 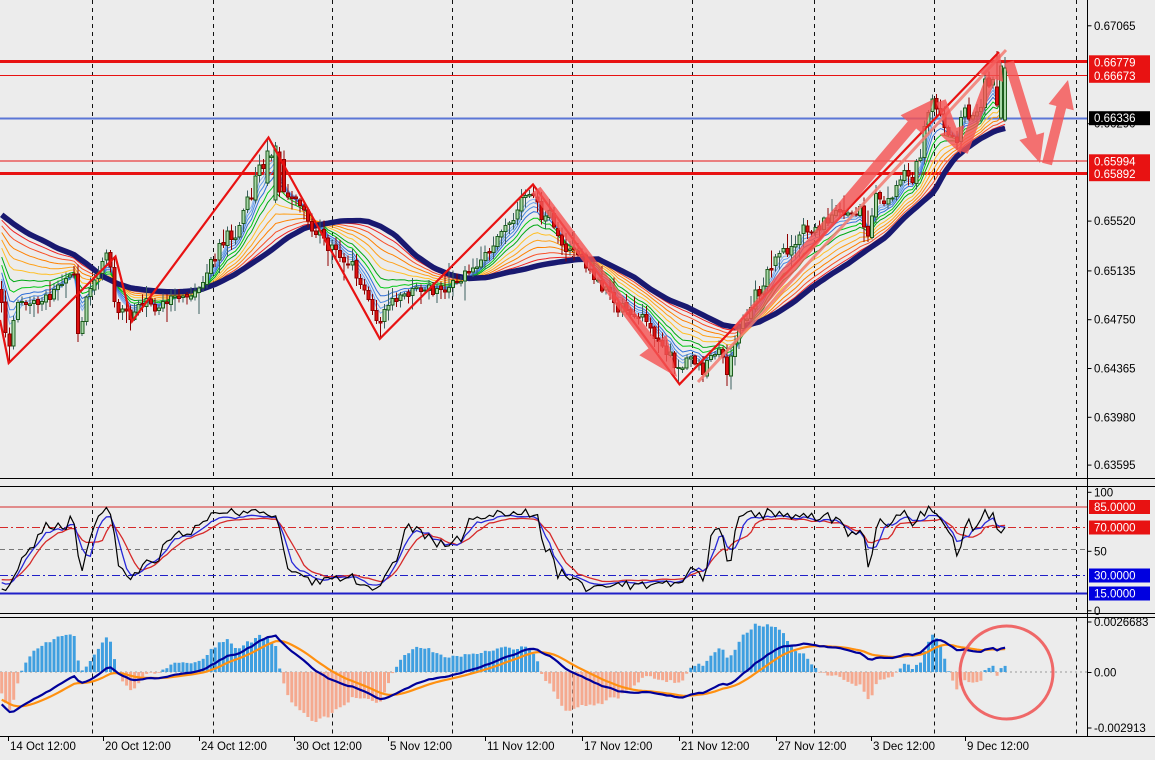 I want to click on svg-text: 100, so click(x=1103, y=493).